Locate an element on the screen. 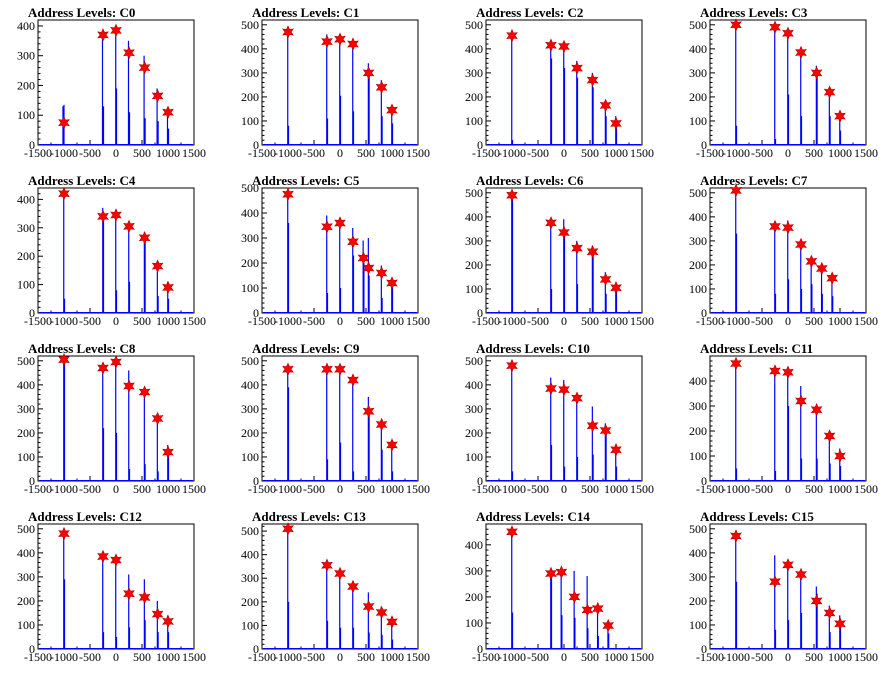  panel-title: Address Levels: C5 is located at coordinates (306, 180).